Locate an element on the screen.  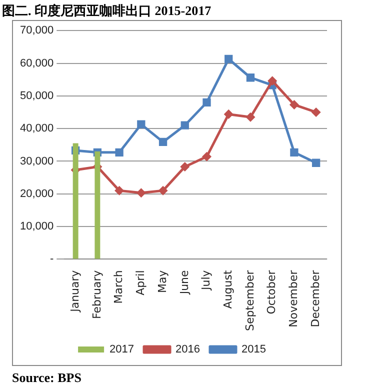
y-tick-label: 40,000 is located at coordinates (37, 128).